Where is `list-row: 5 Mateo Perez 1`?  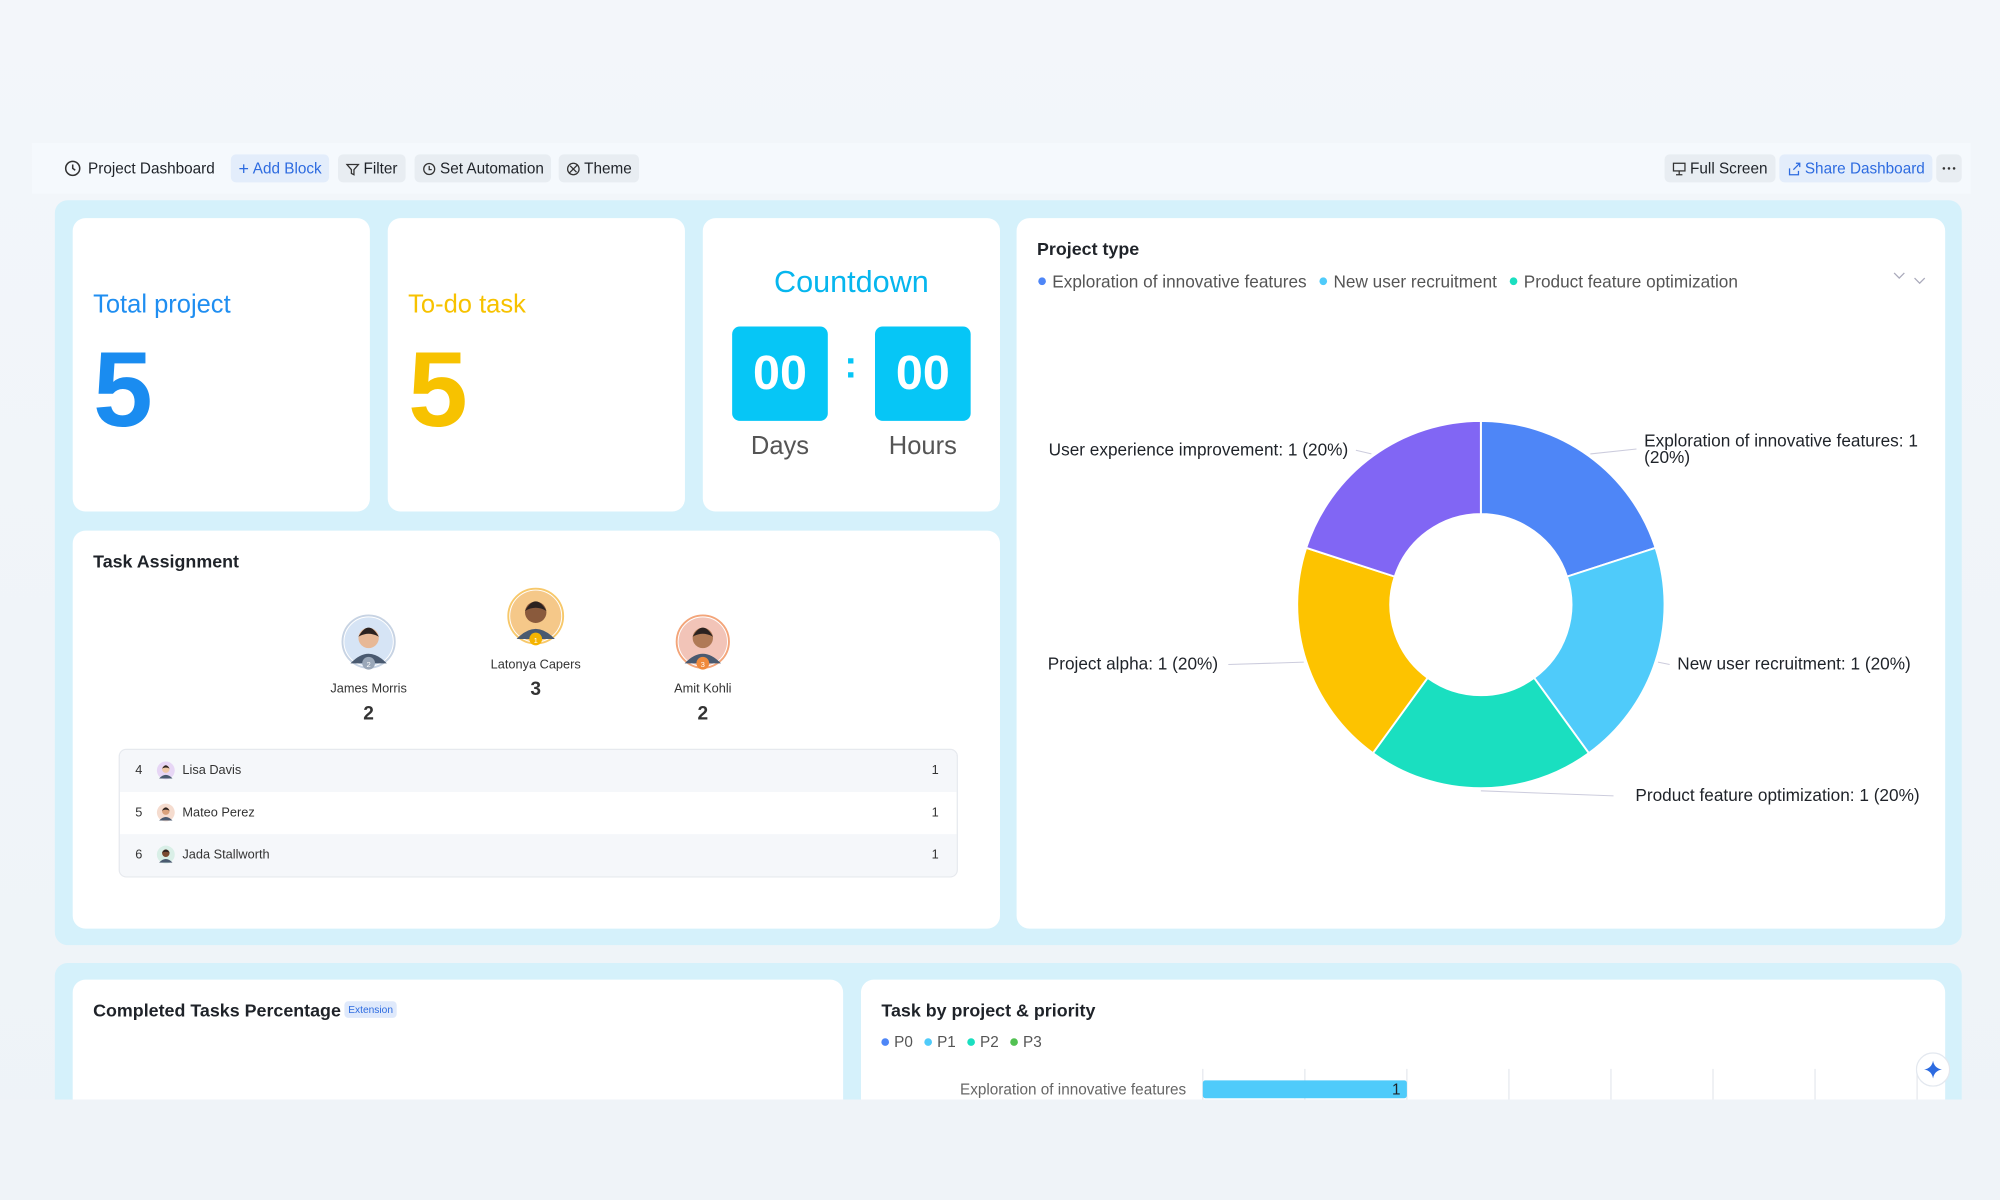 list-row: 5 Mateo Perez 1 is located at coordinates (538, 813).